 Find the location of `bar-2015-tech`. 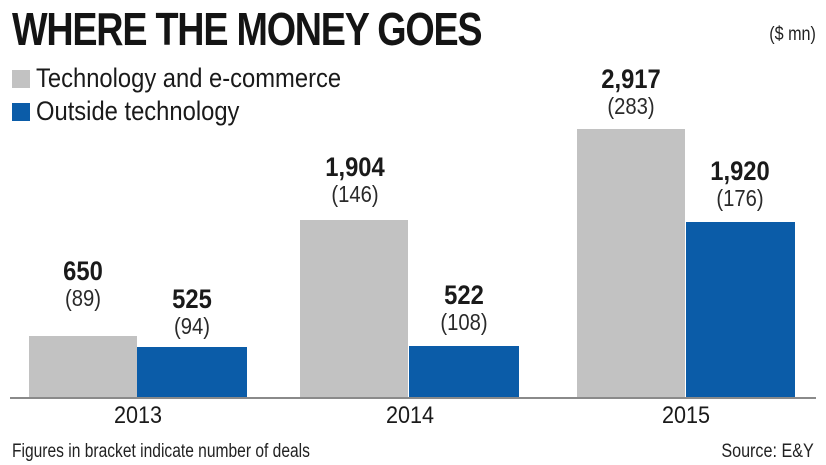

bar-2015-tech is located at coordinates (631, 263).